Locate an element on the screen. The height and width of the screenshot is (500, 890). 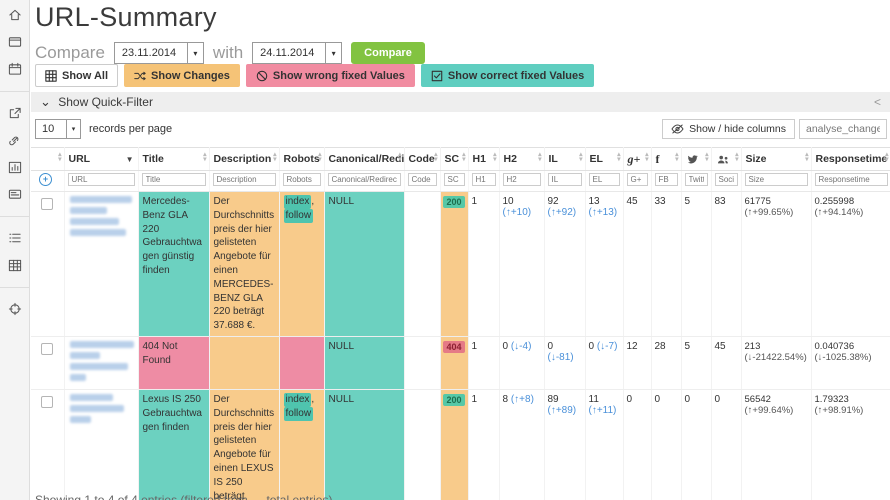
target-icon is located at coordinates (15, 309).